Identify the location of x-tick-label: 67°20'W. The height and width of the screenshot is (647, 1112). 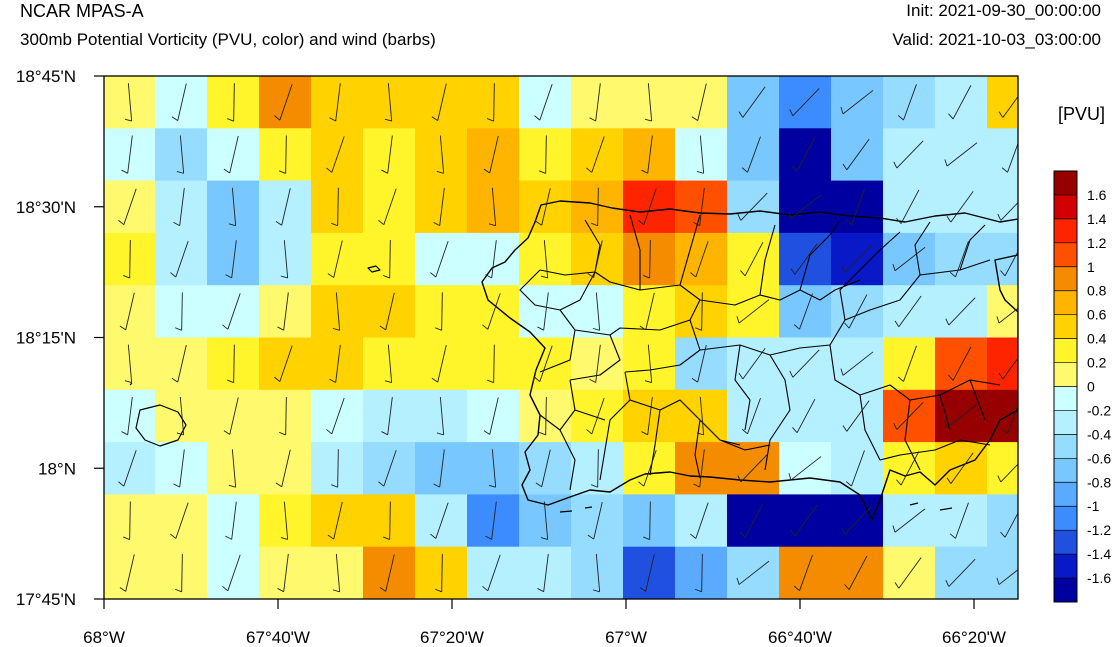
(452, 637).